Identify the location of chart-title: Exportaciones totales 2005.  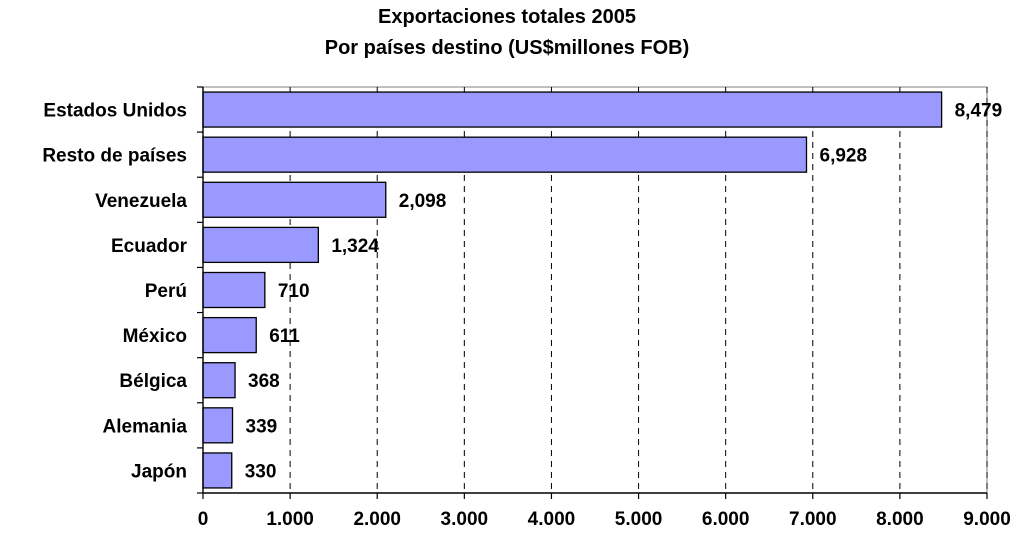
(507, 17).